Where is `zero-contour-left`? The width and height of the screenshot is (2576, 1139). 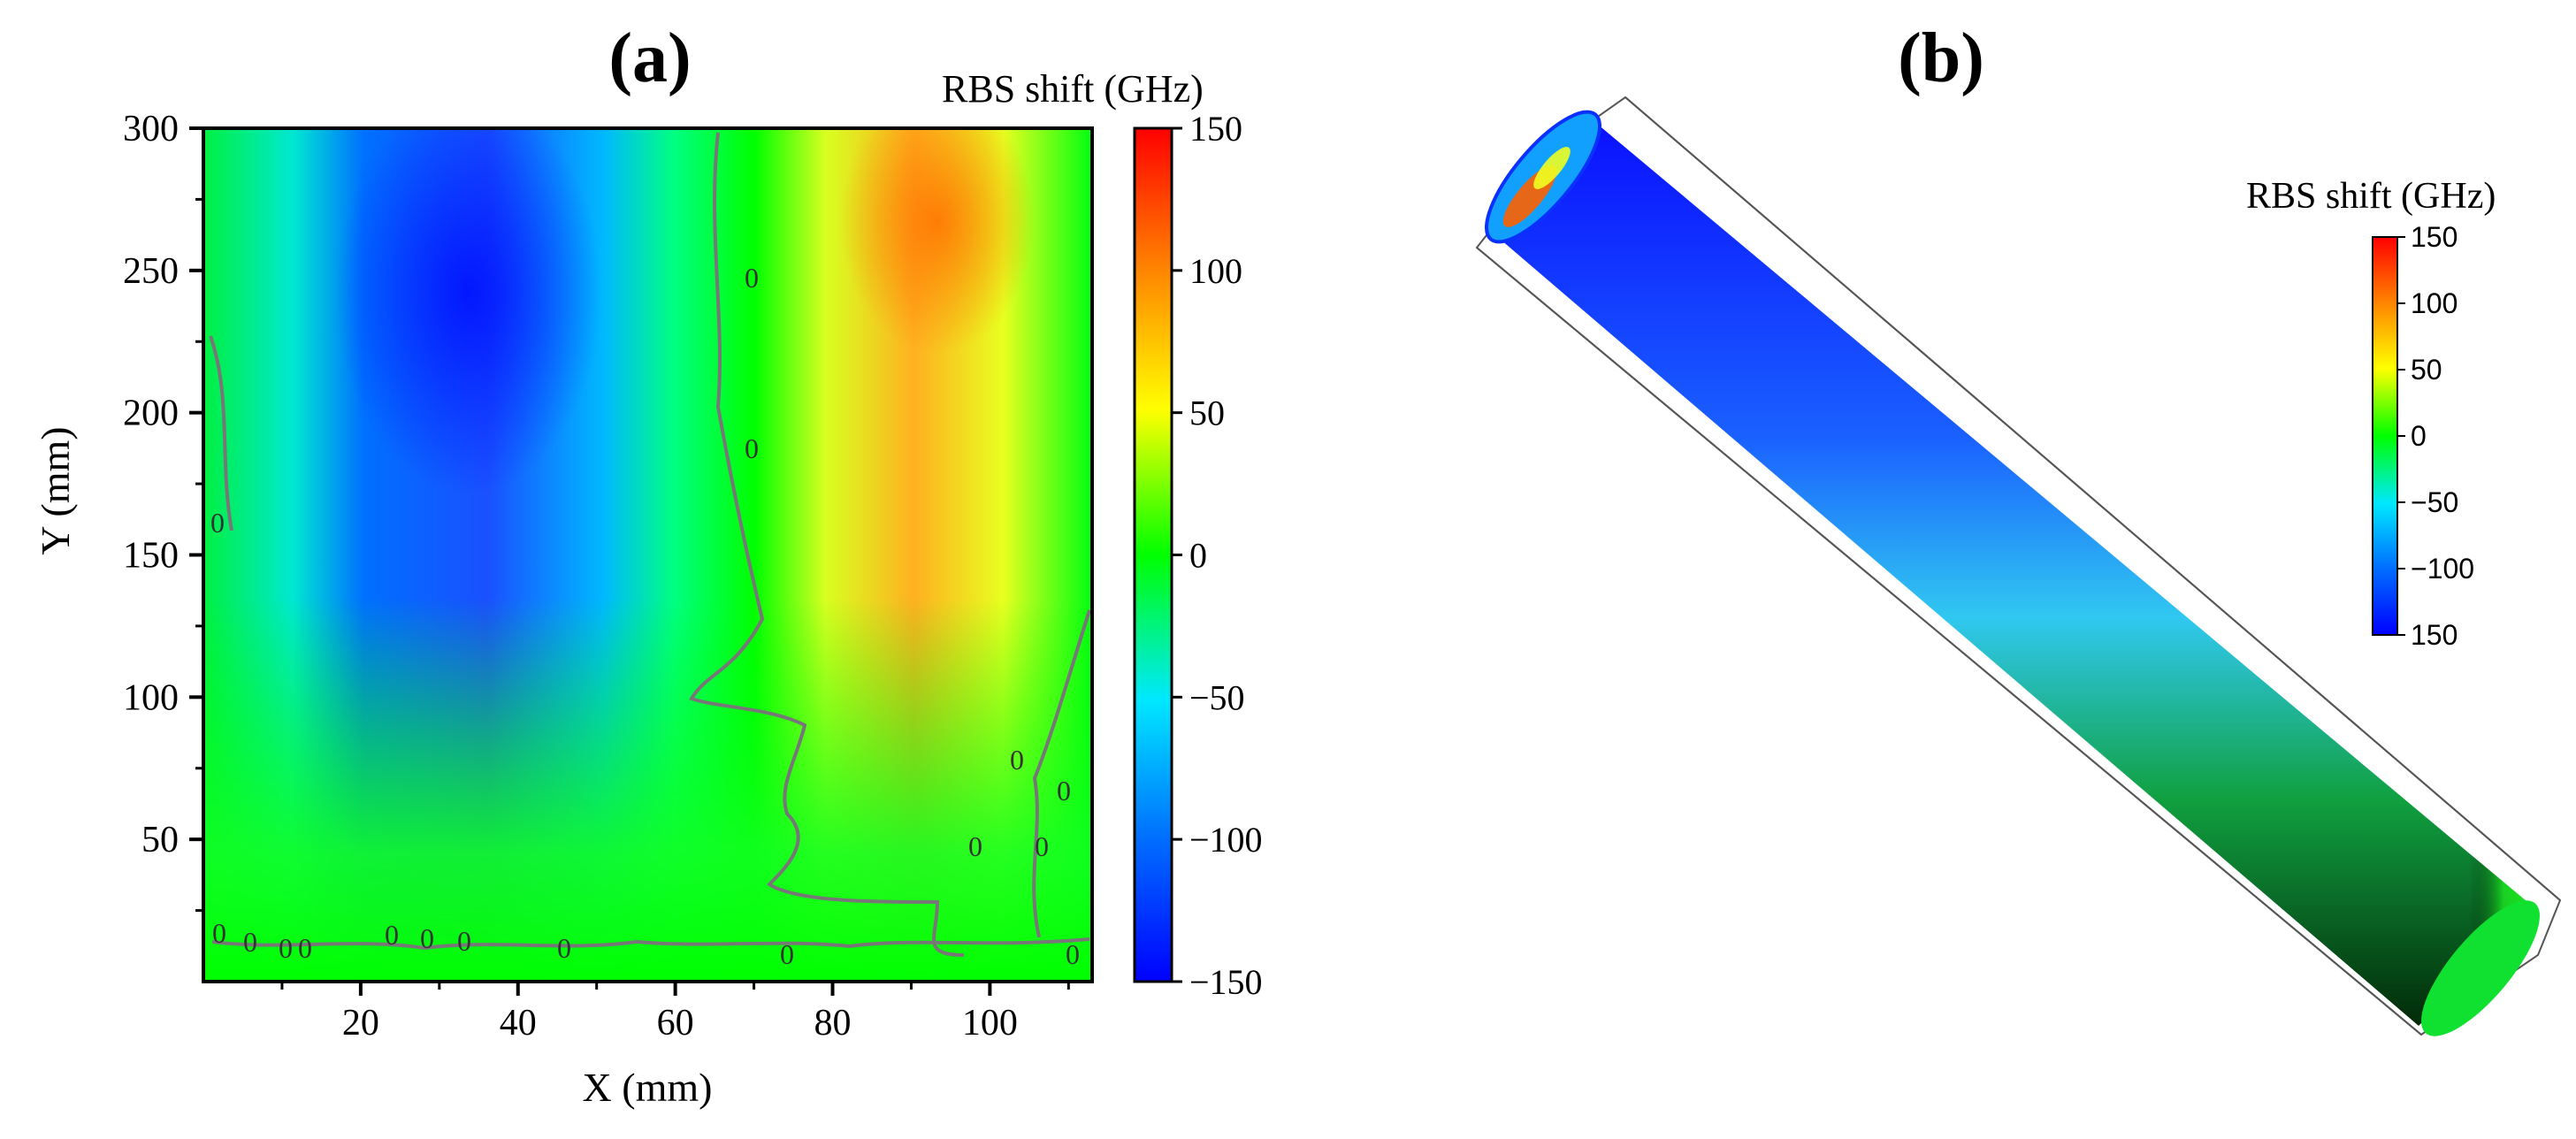
zero-contour-left is located at coordinates (221, 433).